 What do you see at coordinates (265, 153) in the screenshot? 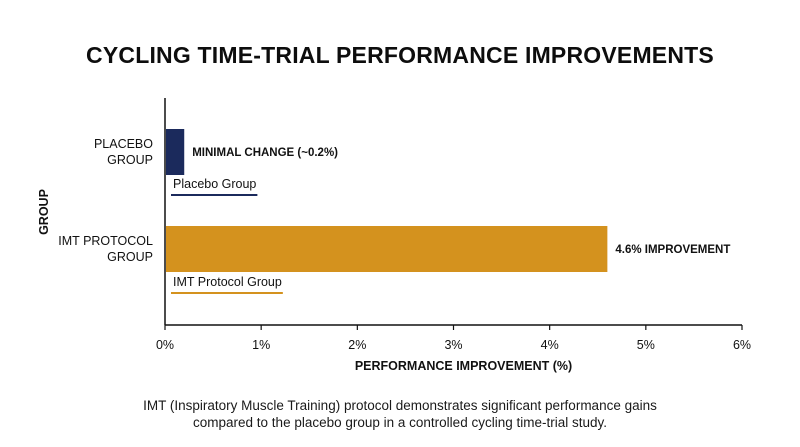
I see `bar-annotation: MINIMAL CHANGE (~0.2%)` at bounding box center [265, 153].